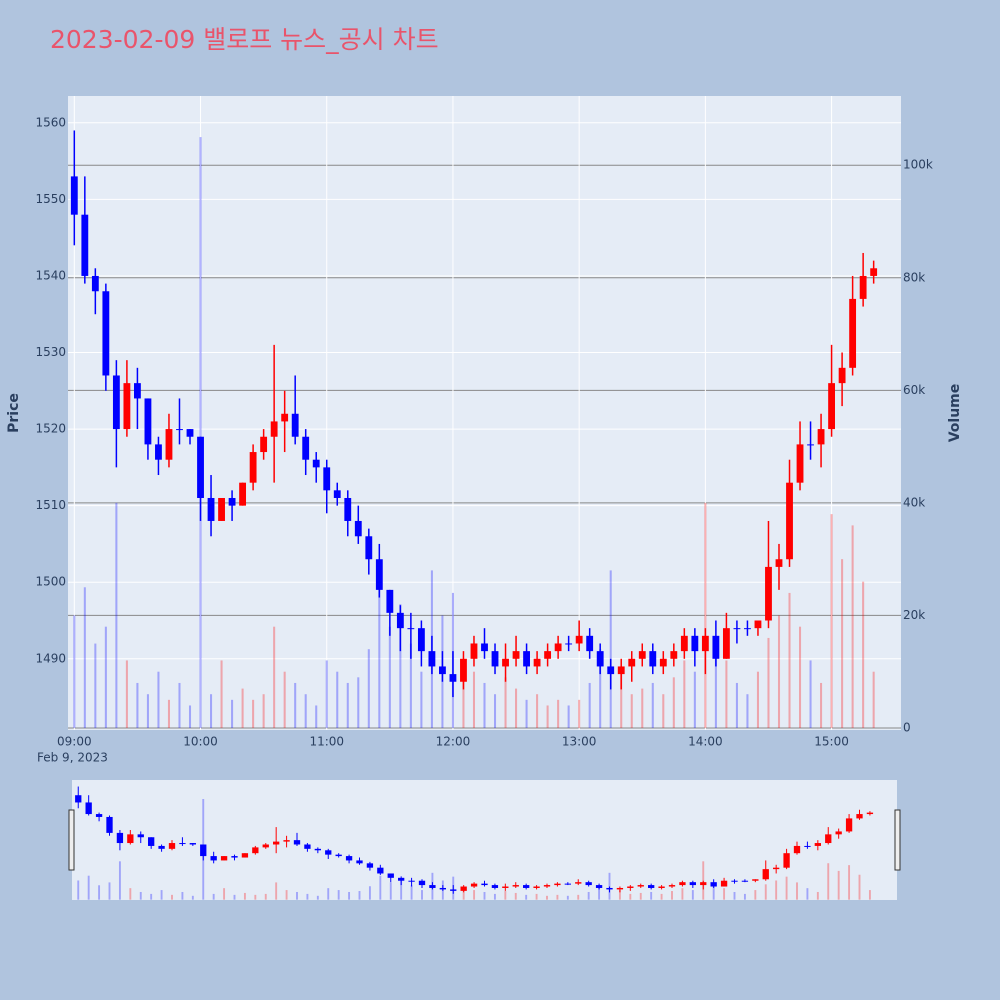 The image size is (1000, 1000). Describe the element at coordinates (50, 505) in the screenshot. I see `y-tick-label: 1510` at that location.